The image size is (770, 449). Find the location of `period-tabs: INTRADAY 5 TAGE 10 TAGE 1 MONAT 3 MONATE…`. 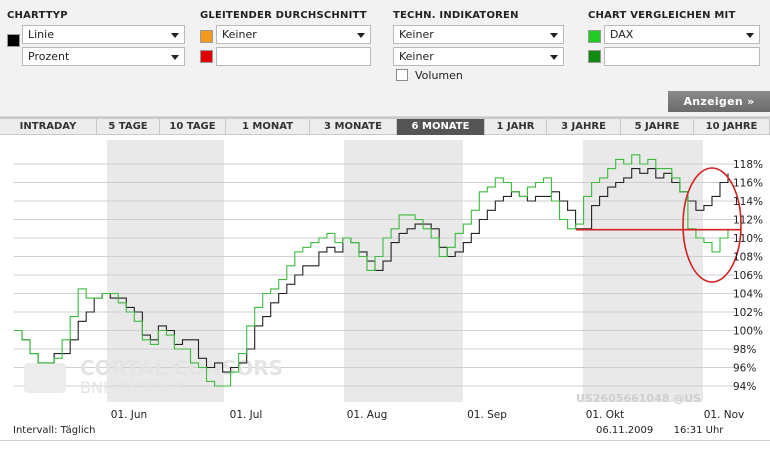

period-tabs: INTRADAY 5 TAGE 10 TAGE 1 MONAT 3 MONATE… is located at coordinates (385, 126).